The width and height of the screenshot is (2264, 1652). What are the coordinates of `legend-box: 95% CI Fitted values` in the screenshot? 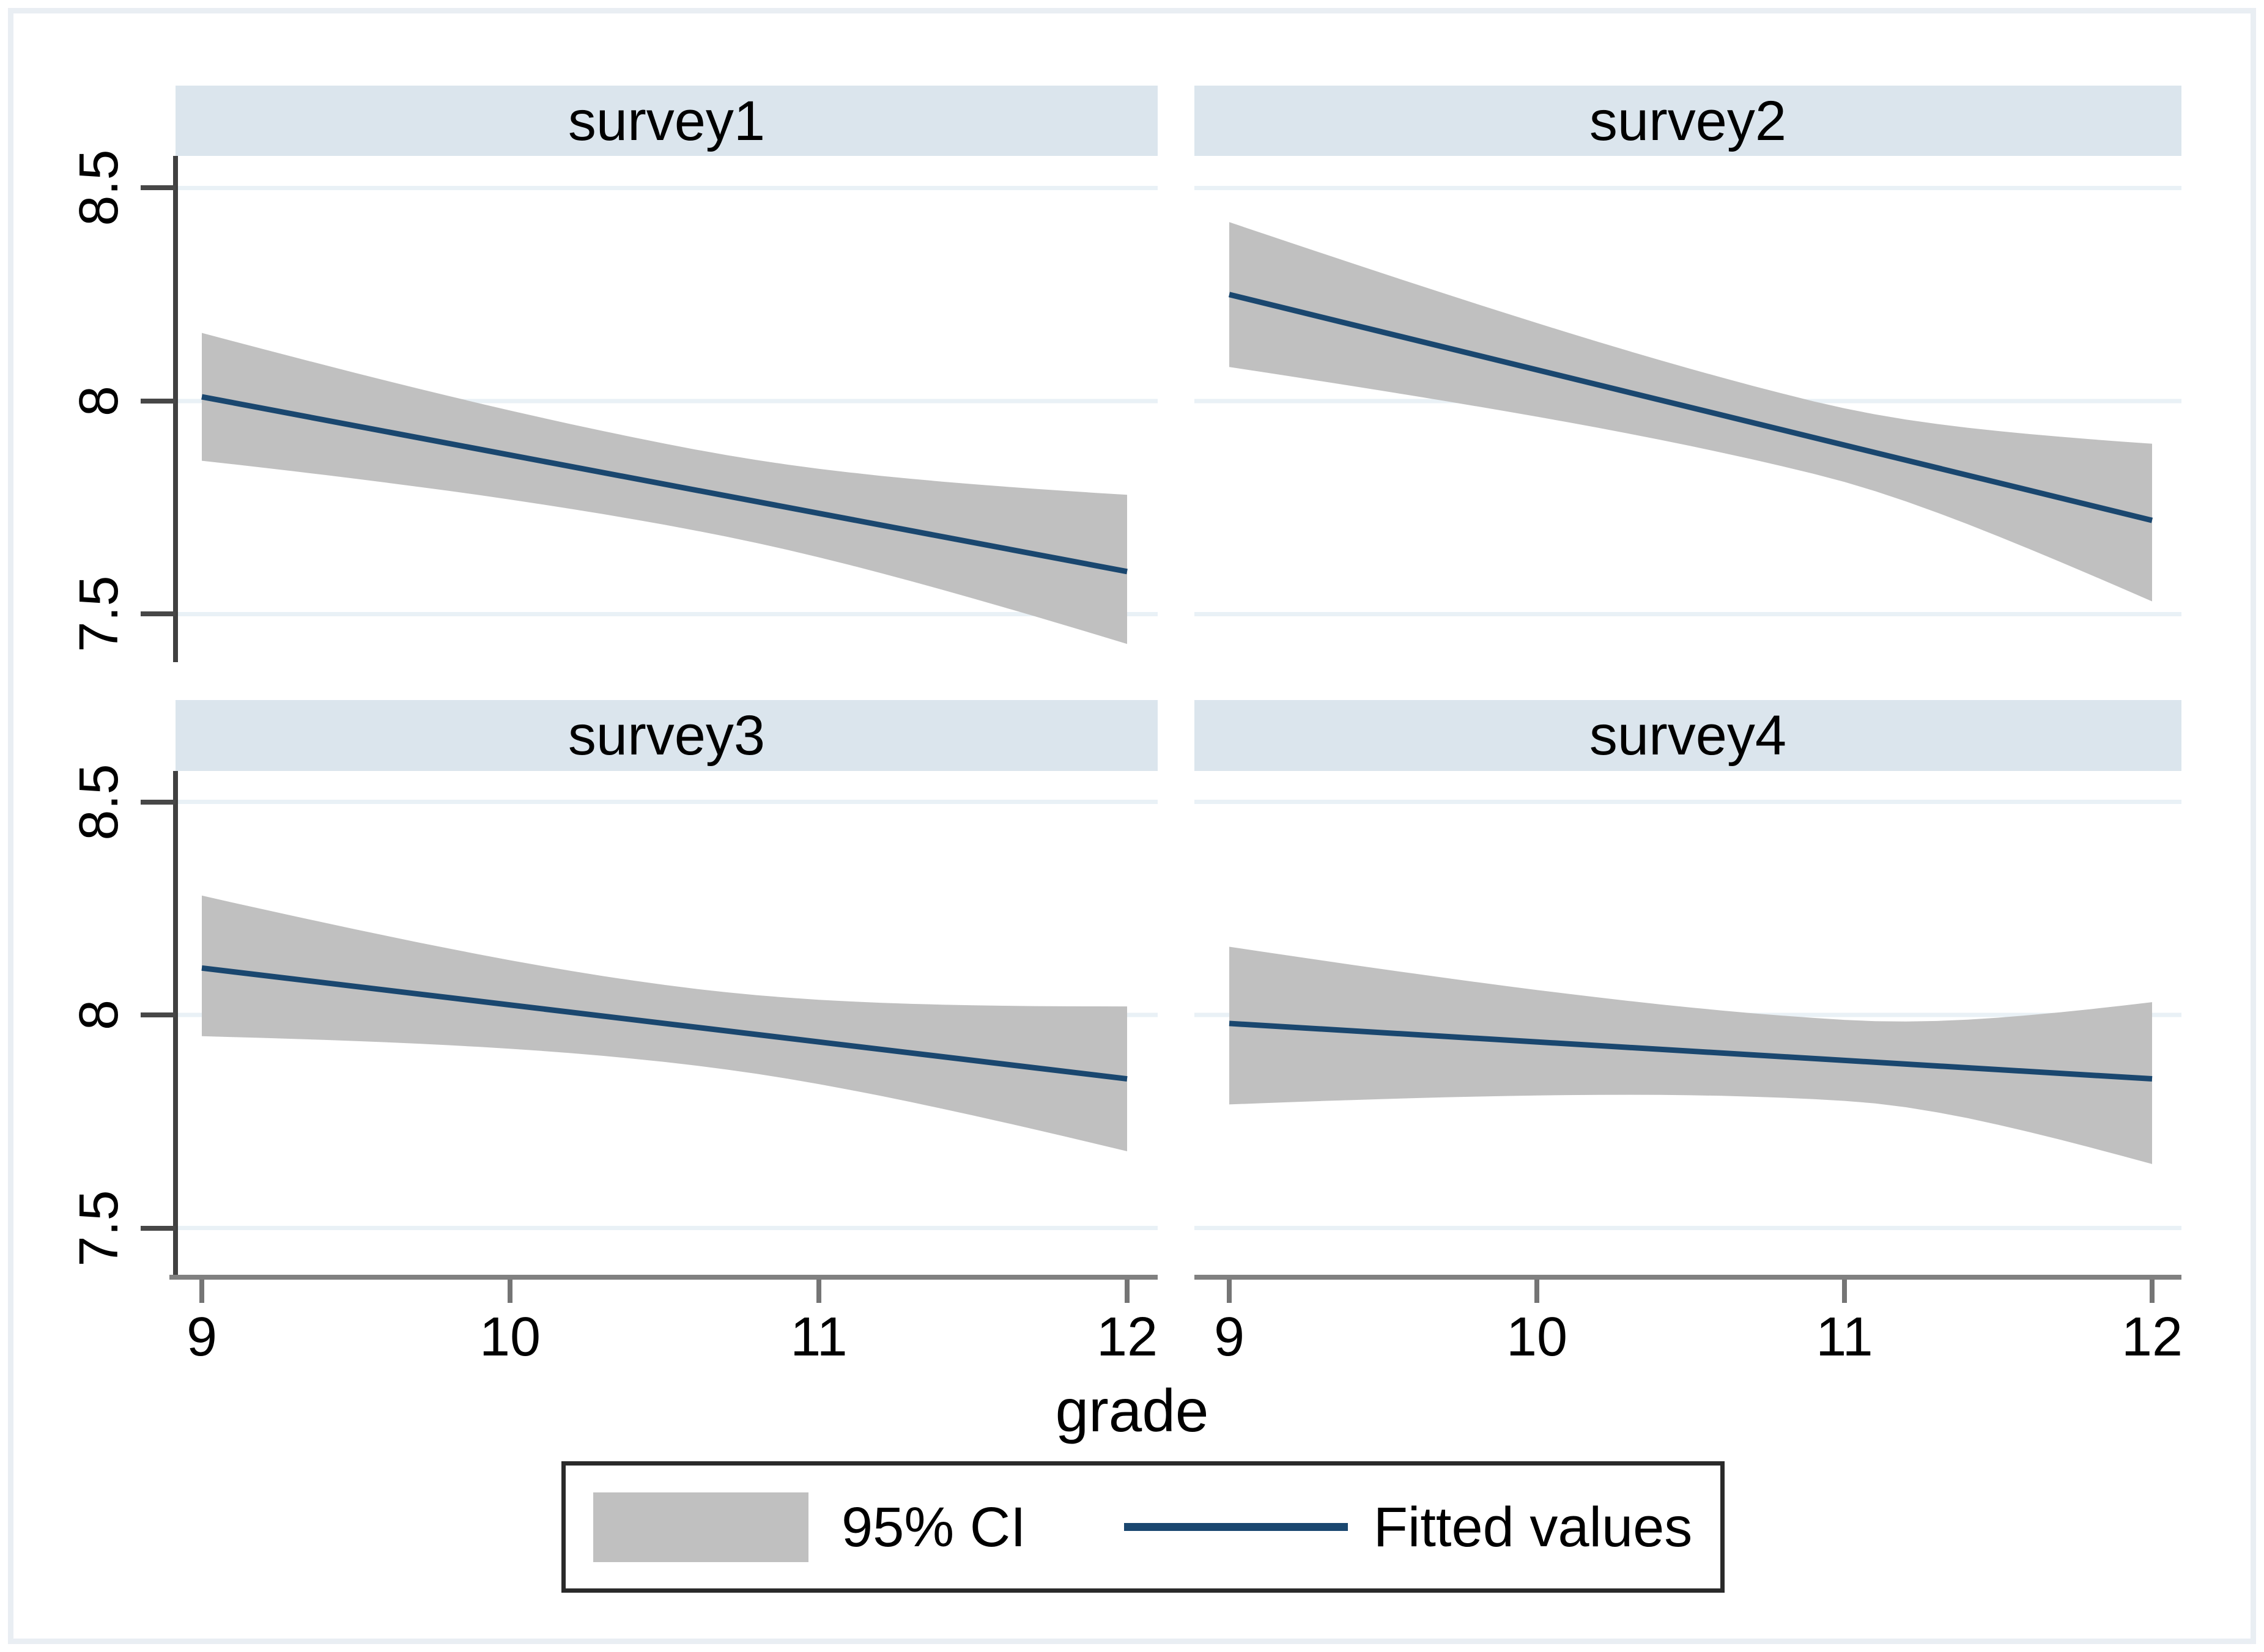 It's located at (1143, 1527).